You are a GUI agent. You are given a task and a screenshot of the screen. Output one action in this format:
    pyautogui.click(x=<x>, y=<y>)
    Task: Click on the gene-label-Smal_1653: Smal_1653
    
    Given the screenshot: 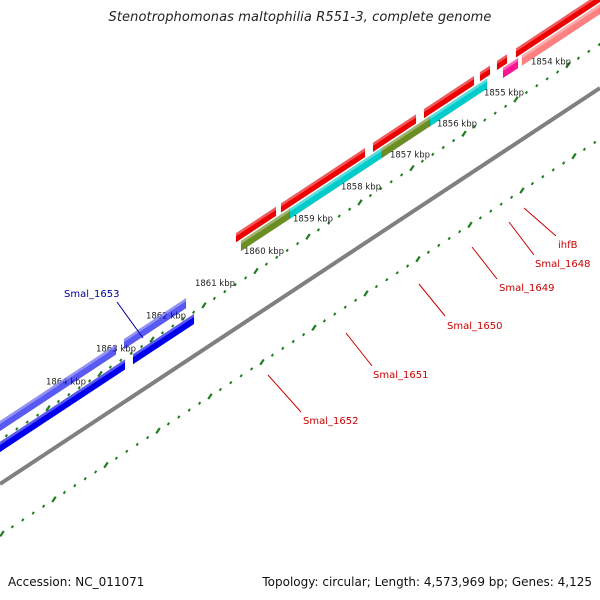 What is the action you would take?
    pyautogui.click(x=91, y=294)
    